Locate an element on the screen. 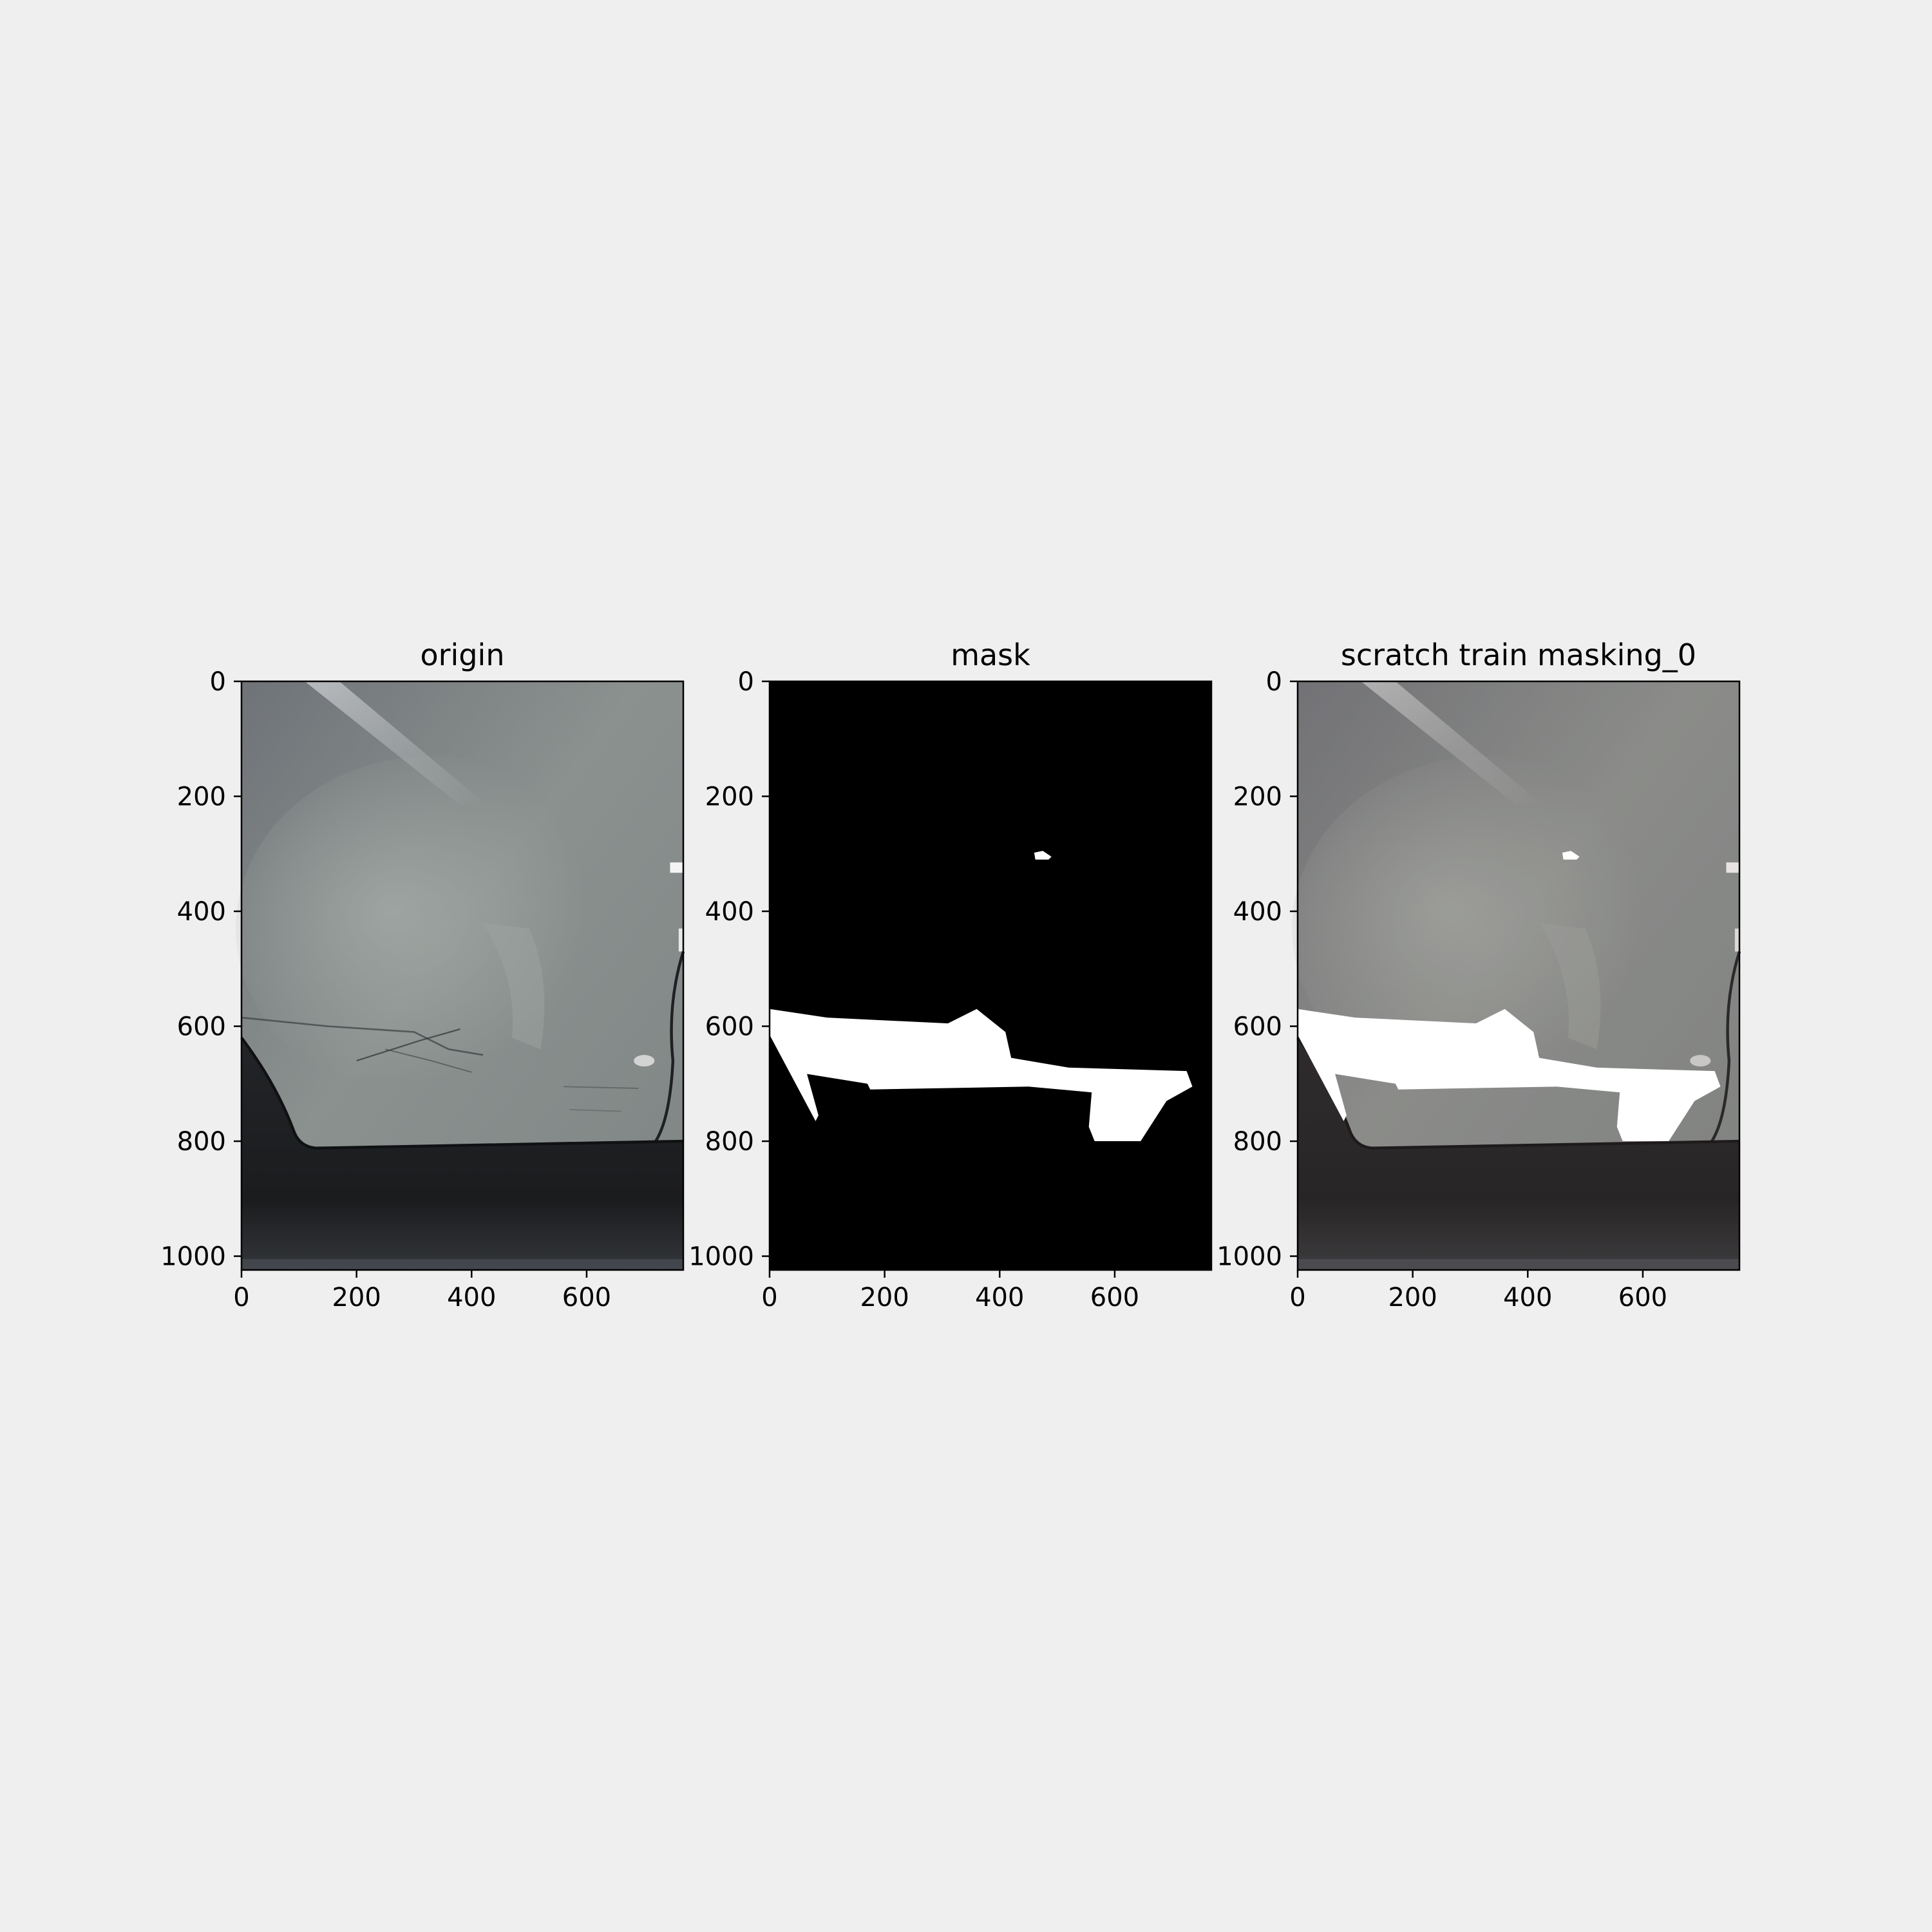  panel-origin: origin 0 200 400 600 0 200 400 600 800 1000 is located at coordinates (421, 975).